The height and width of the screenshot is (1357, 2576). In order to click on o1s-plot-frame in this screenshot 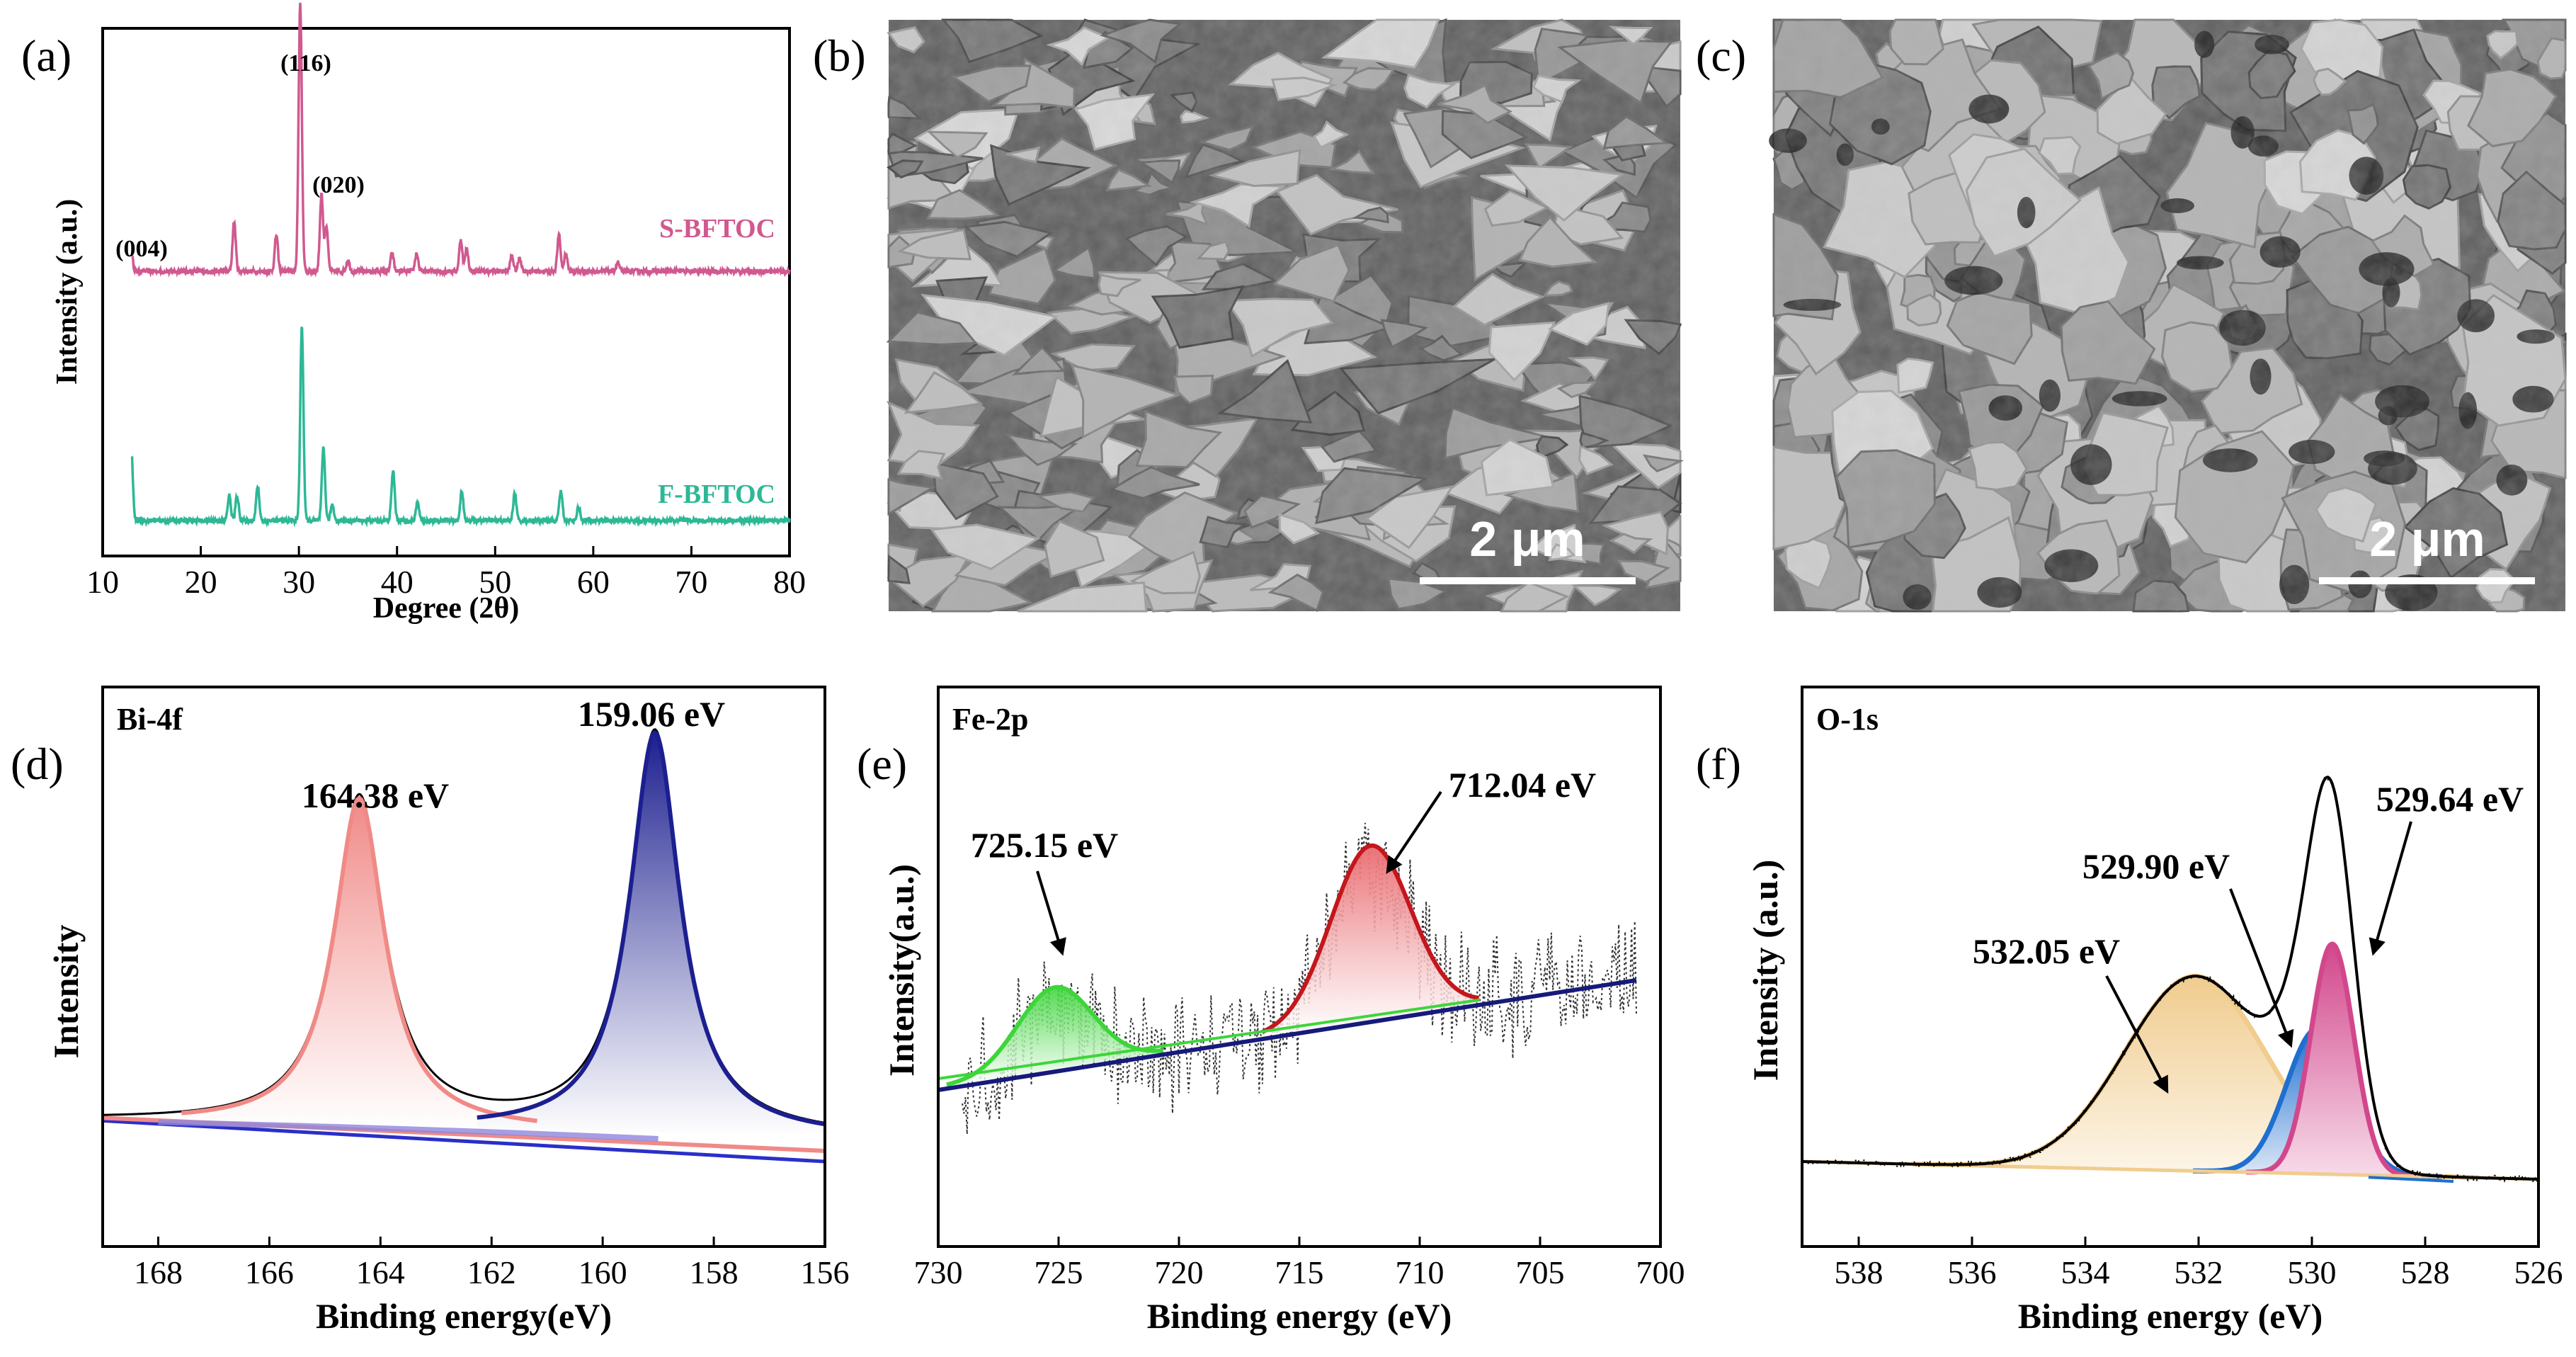, I will do `click(2170, 967)`.